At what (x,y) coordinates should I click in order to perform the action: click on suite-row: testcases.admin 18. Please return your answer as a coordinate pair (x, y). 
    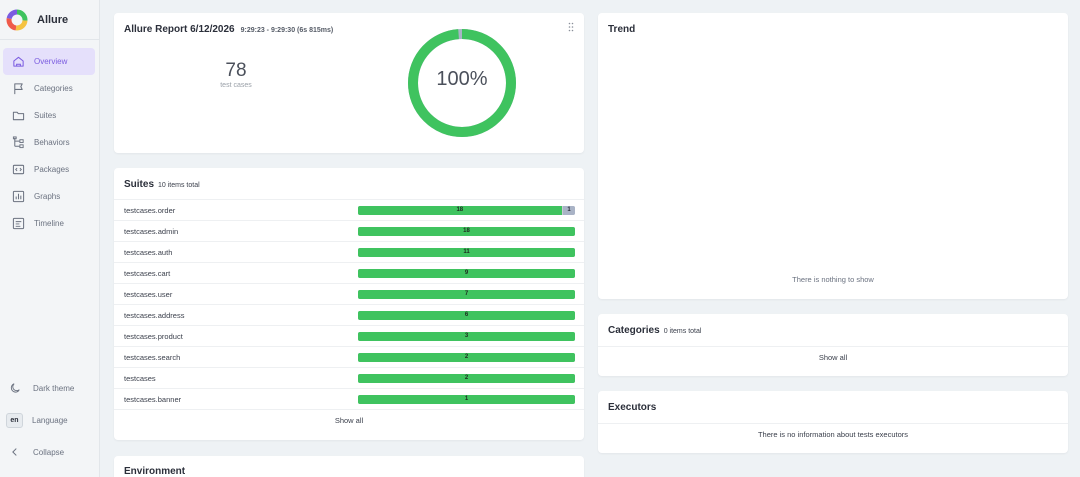
    Looking at the image, I should click on (349, 230).